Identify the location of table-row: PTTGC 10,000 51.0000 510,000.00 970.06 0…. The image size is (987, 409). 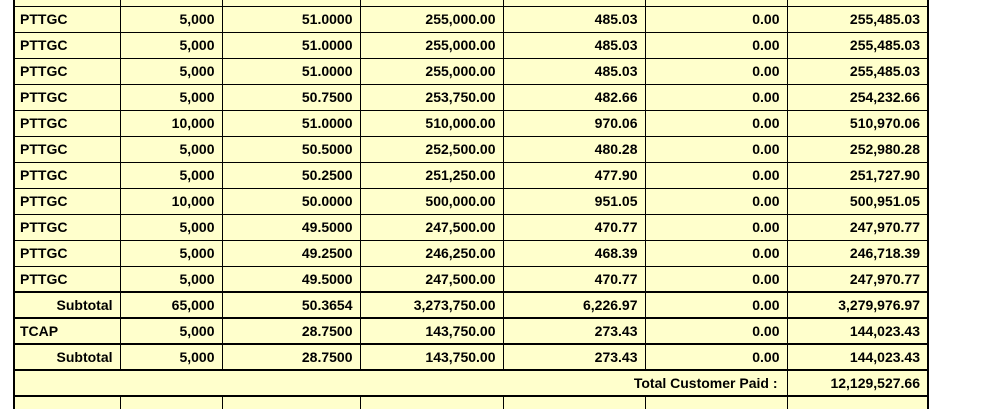
(471, 123).